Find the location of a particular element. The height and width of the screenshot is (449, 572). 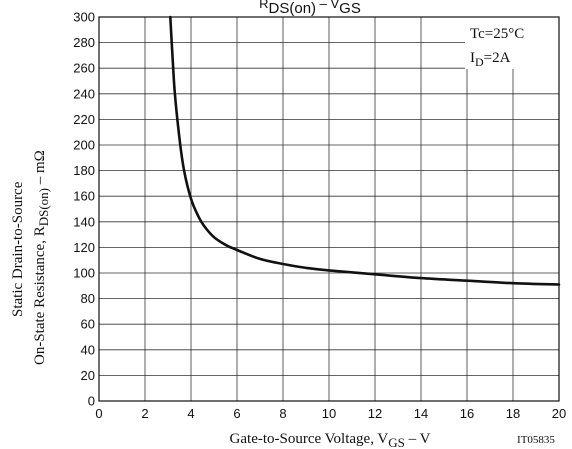

x-tick-label: 16 is located at coordinates (467, 413).